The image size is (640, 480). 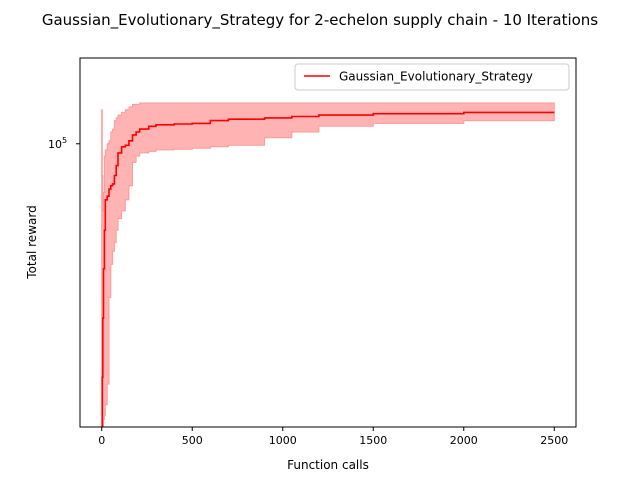 What do you see at coordinates (373, 440) in the screenshot?
I see `x-tick-label: 1500` at bounding box center [373, 440].